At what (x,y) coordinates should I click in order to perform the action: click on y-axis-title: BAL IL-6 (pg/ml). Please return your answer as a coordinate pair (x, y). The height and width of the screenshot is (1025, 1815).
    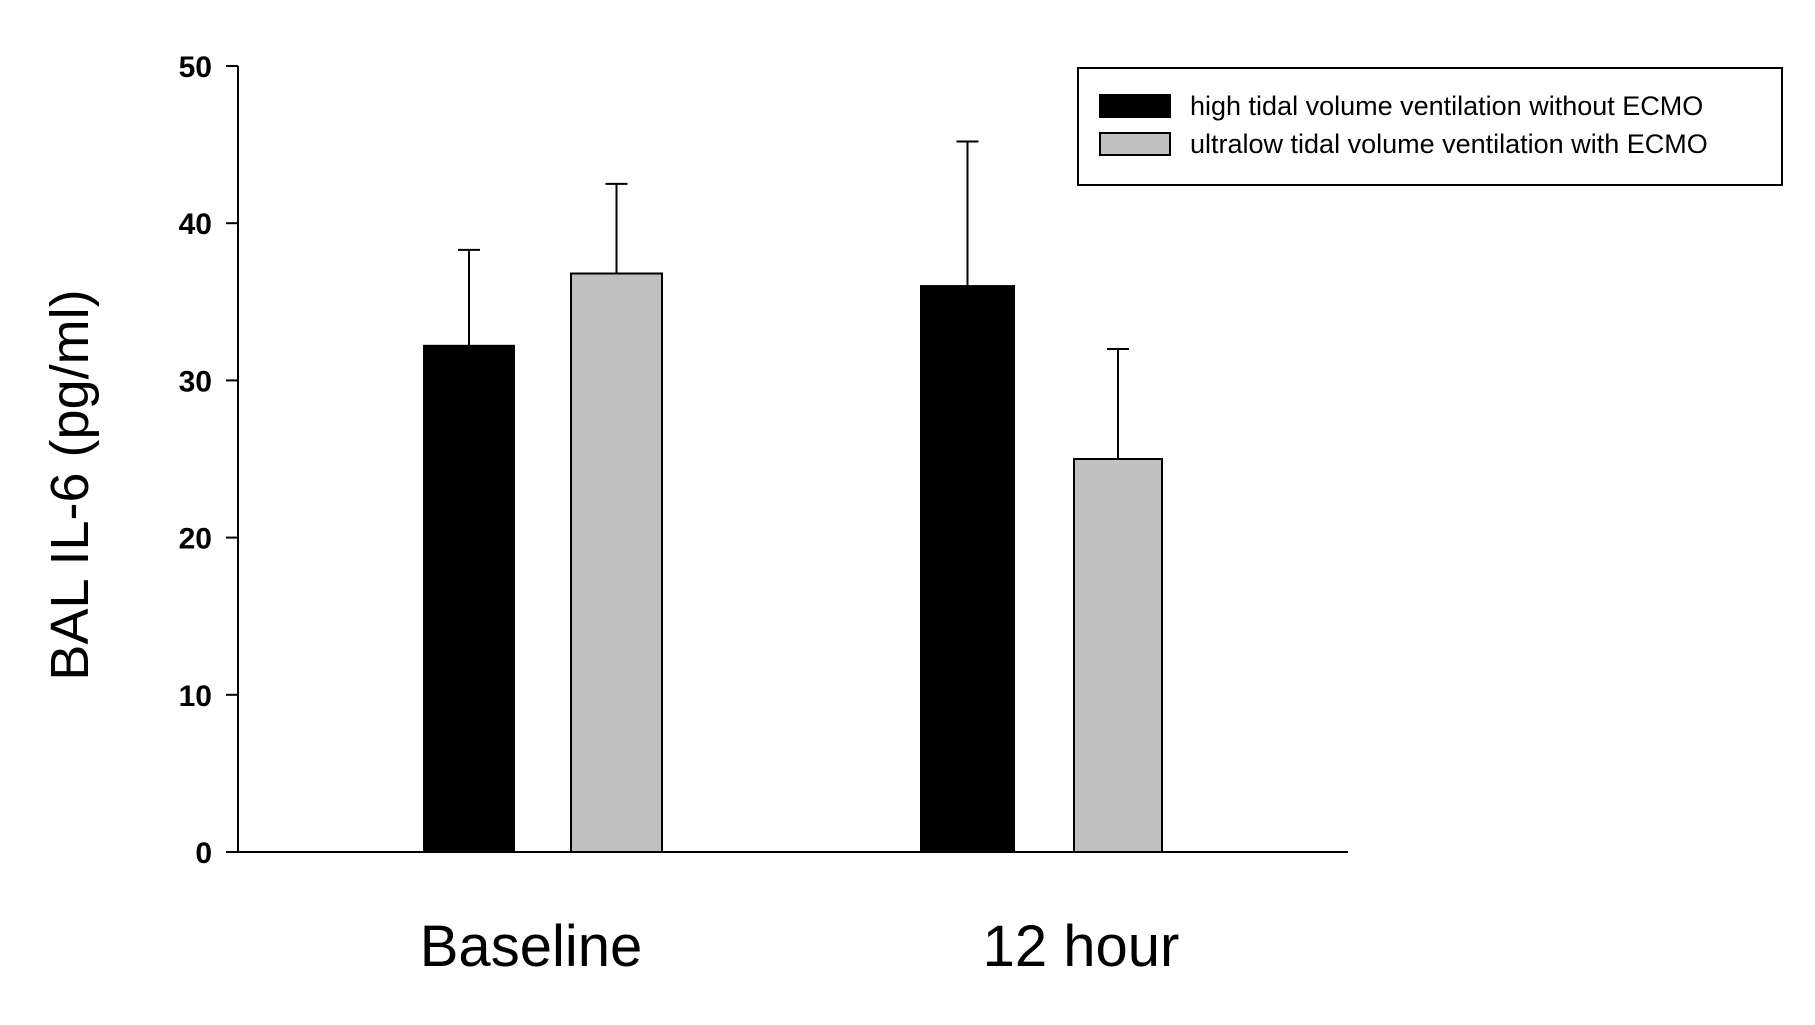
    Looking at the image, I should click on (70, 484).